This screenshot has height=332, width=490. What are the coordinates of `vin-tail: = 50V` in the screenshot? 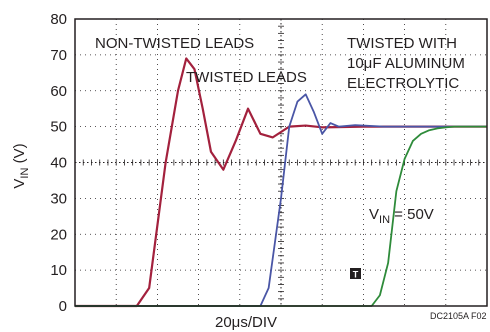 It's located at (412, 214).